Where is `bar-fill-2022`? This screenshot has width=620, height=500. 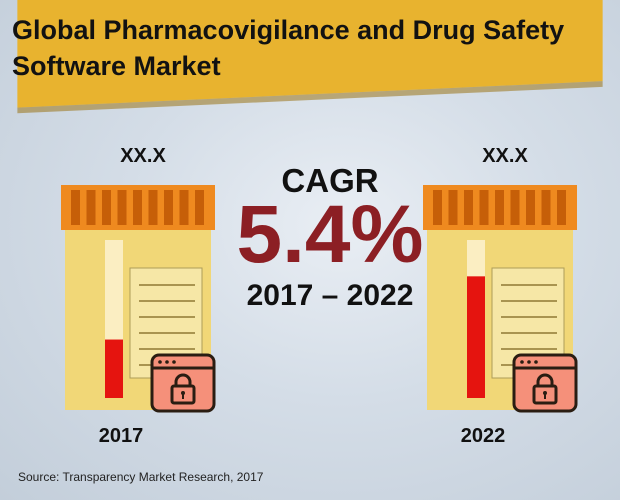 bar-fill-2022 is located at coordinates (476, 337).